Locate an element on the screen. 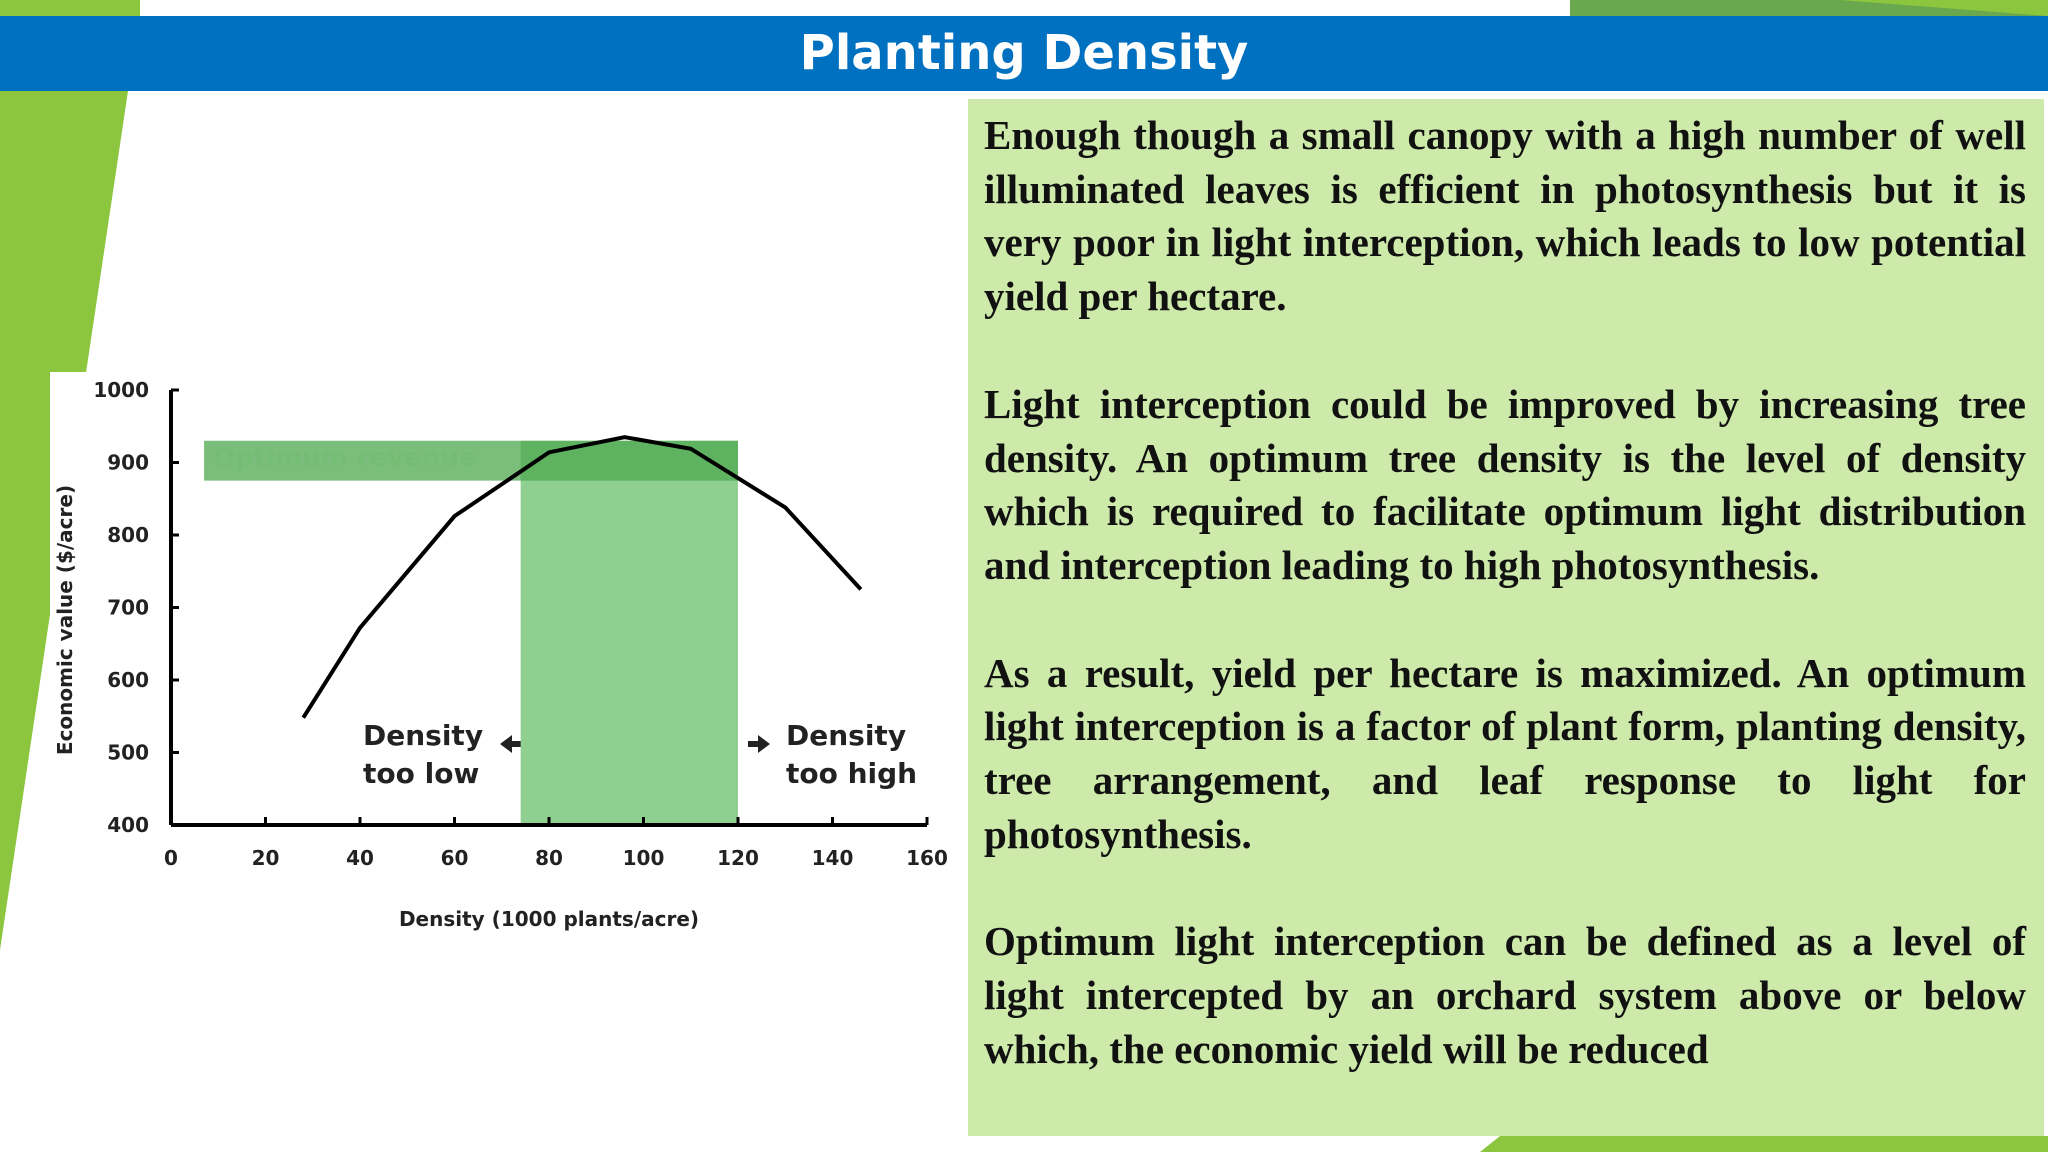 Image resolution: width=2048 pixels, height=1152 pixels. arrow-left is located at coordinates (511, 744).